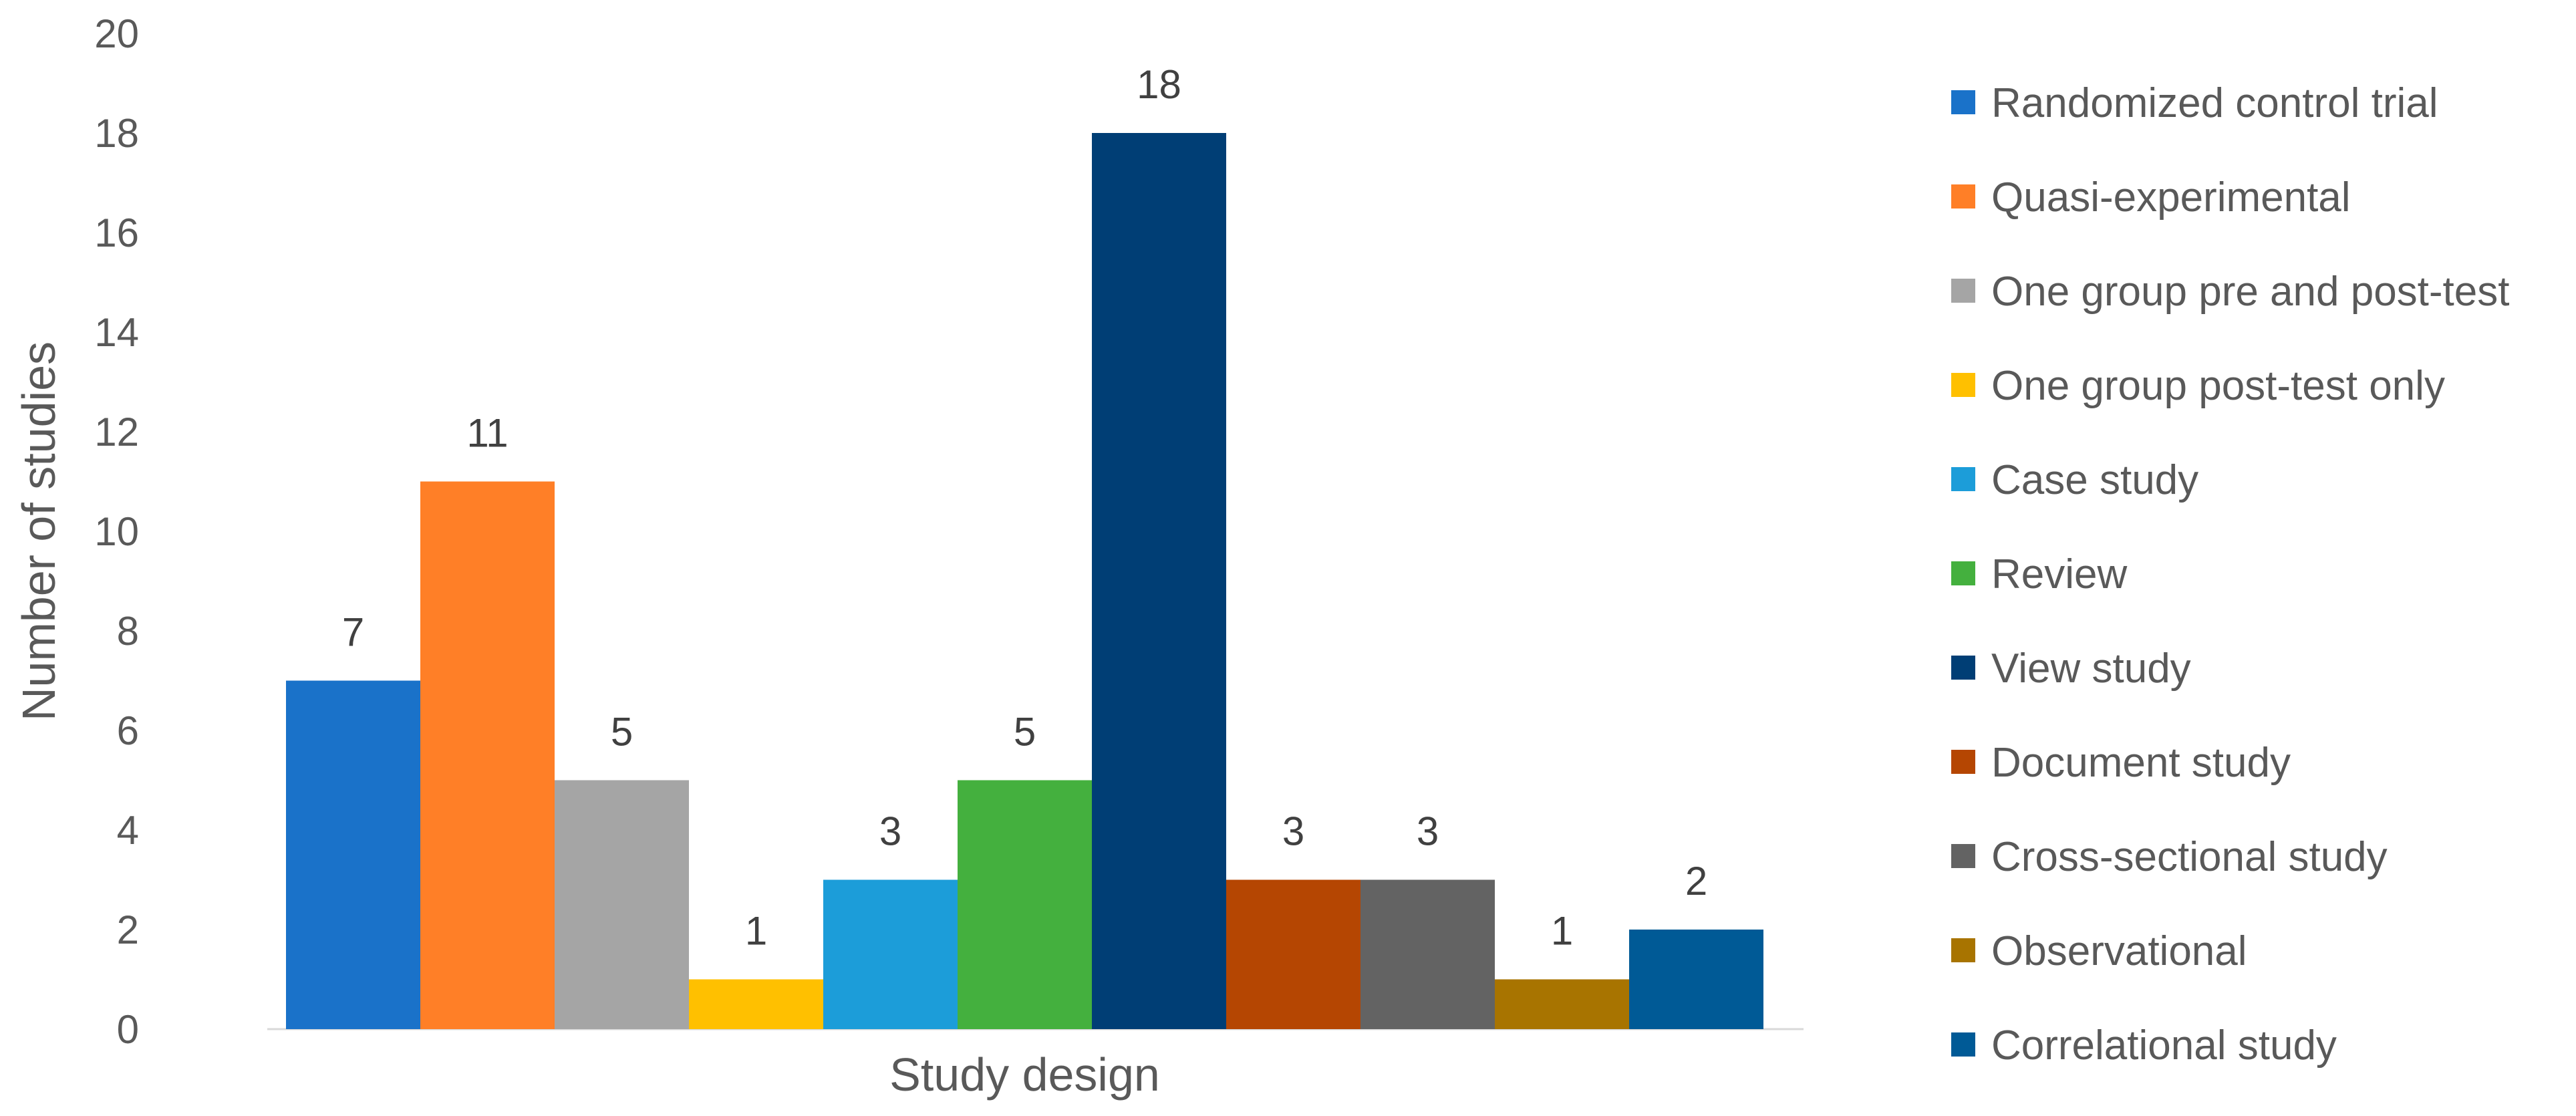 Image resolution: width=2576 pixels, height=1116 pixels. Describe the element at coordinates (128, 930) in the screenshot. I see `y-tick-label: 2` at that location.